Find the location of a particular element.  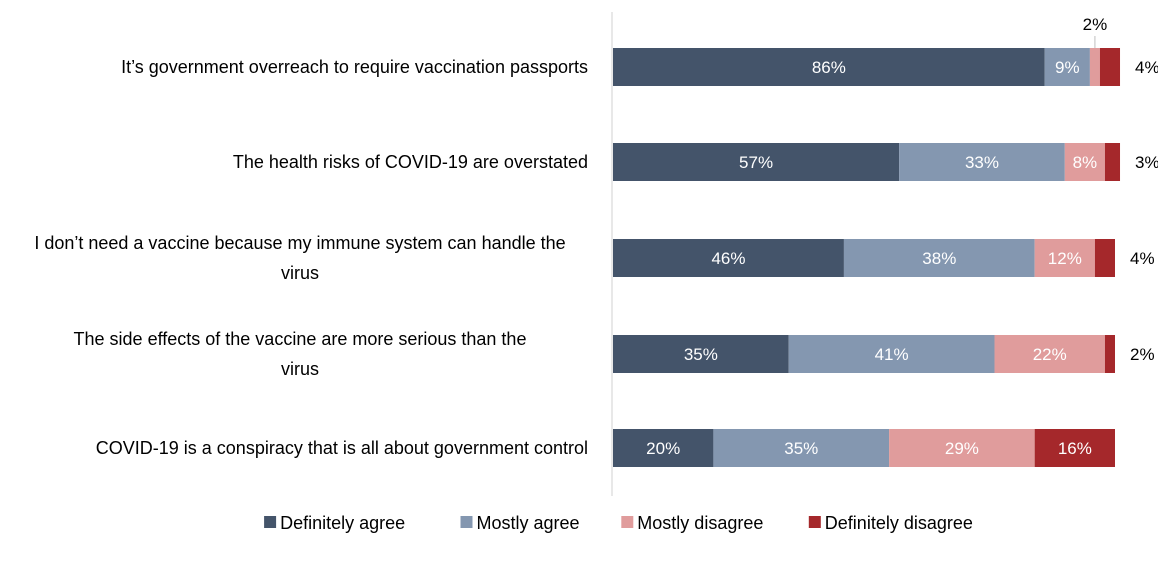

data-label: 57% is located at coordinates (756, 162).